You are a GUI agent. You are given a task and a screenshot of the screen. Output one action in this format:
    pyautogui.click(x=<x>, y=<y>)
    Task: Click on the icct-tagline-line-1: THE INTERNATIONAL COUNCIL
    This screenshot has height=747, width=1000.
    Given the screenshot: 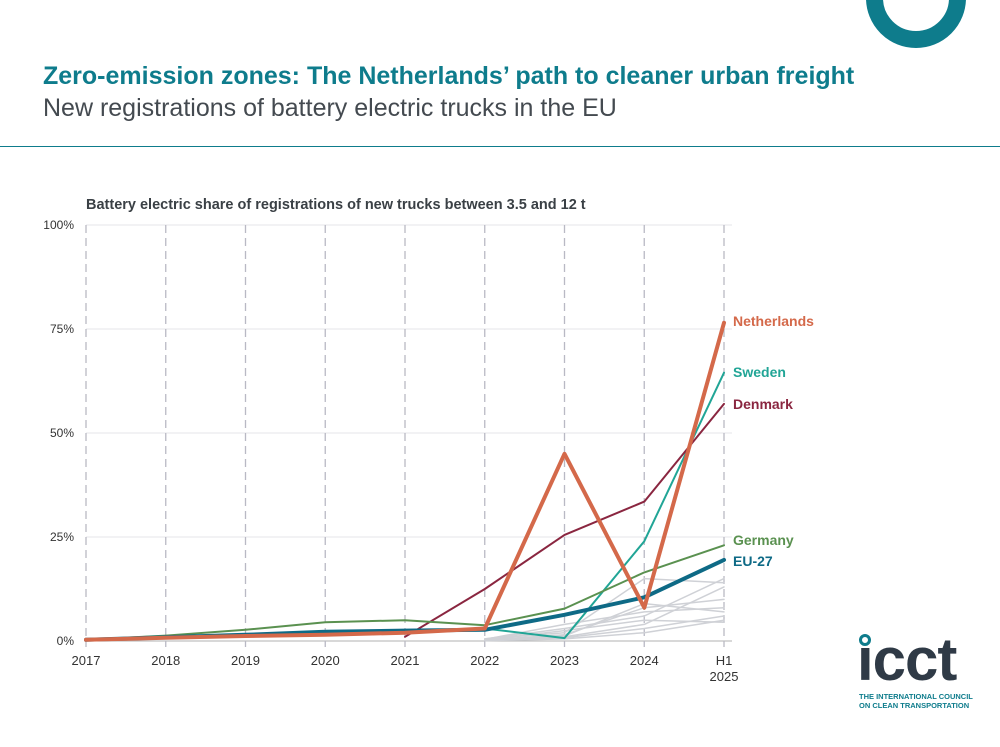 What is the action you would take?
    pyautogui.click(x=916, y=696)
    